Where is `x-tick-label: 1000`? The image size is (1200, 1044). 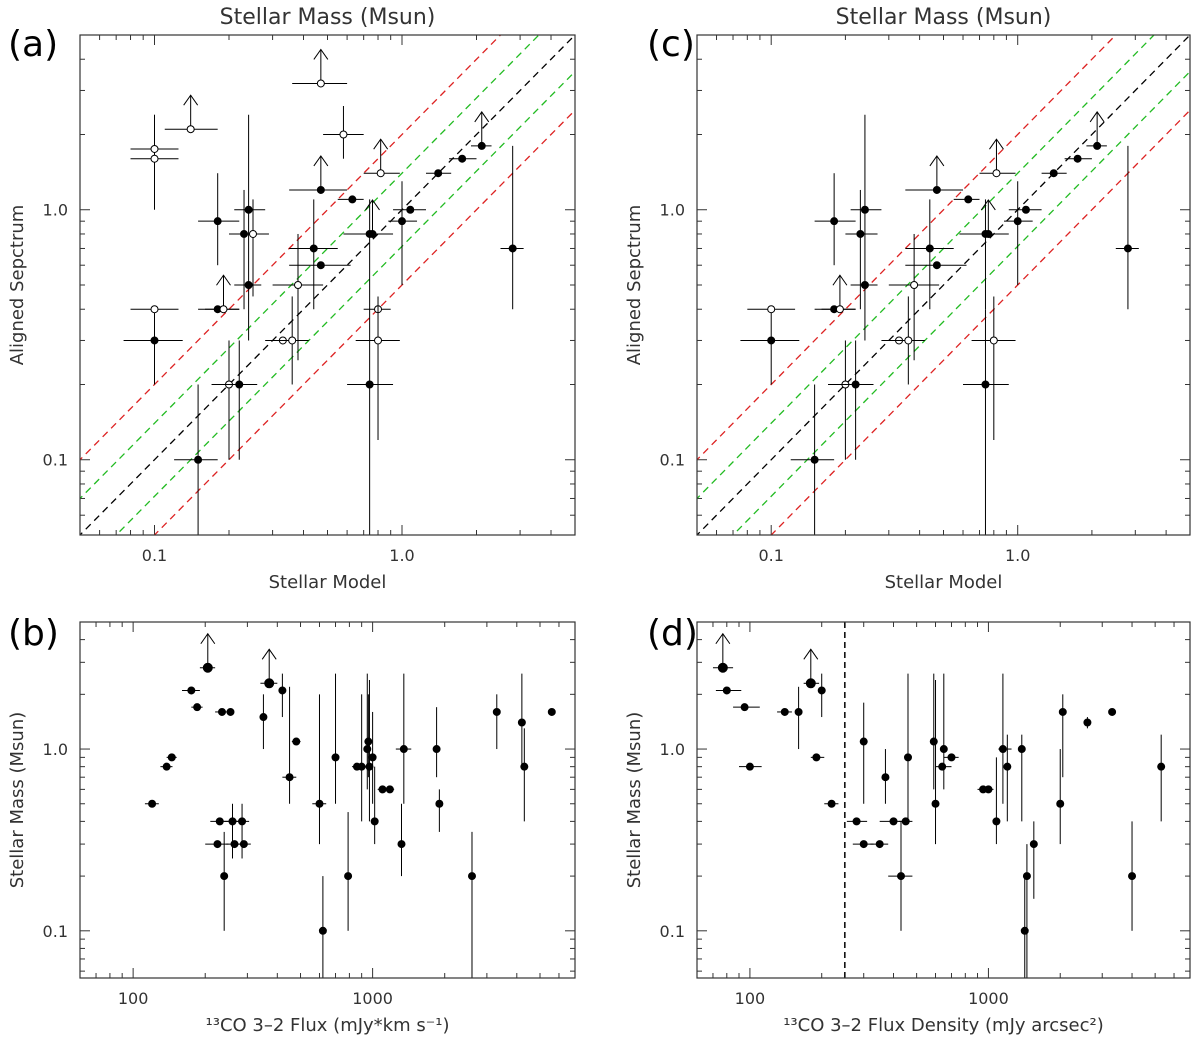
x-tick-label: 1000 is located at coordinates (372, 998).